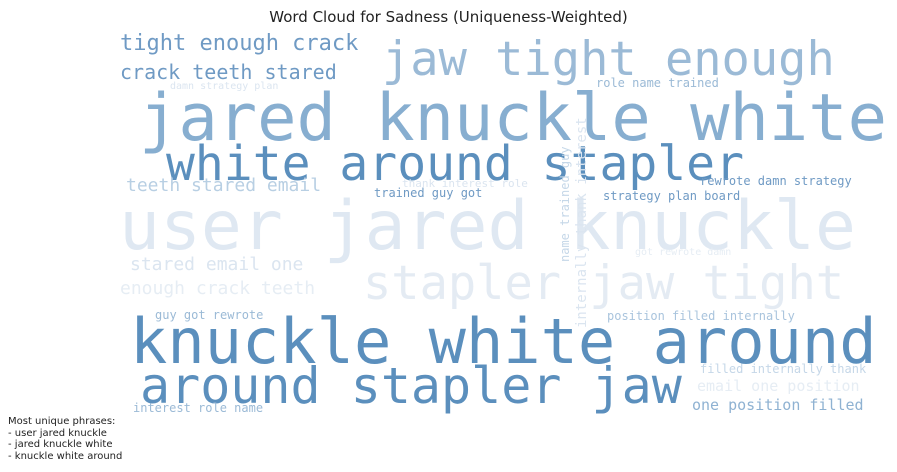 Image resolution: width=897 pixels, height=472 pixels. Describe the element at coordinates (671, 196) in the screenshot. I see `word-strategy-plan-board: strategy plan board` at that location.